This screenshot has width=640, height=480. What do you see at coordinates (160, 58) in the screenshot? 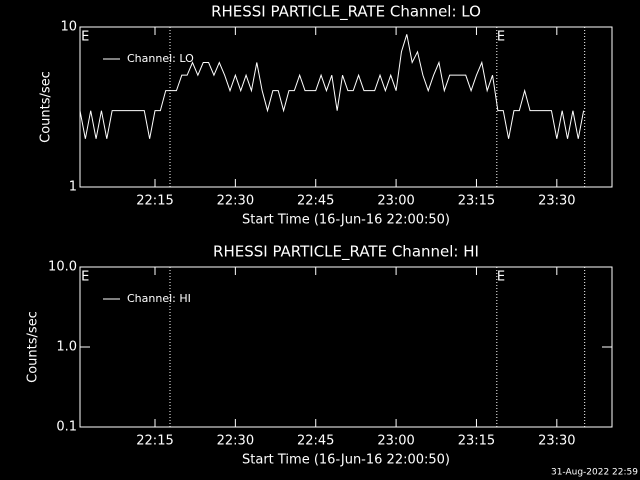
I see `legend-label: Channel: LO` at bounding box center [160, 58].